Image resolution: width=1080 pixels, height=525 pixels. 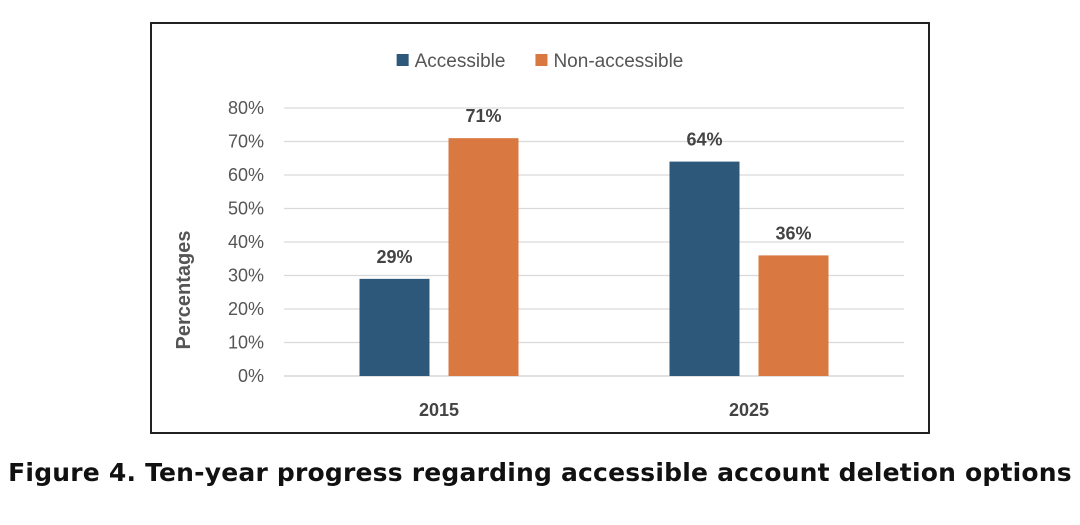 I want to click on y-tick-label: 10%, so click(x=246, y=343).